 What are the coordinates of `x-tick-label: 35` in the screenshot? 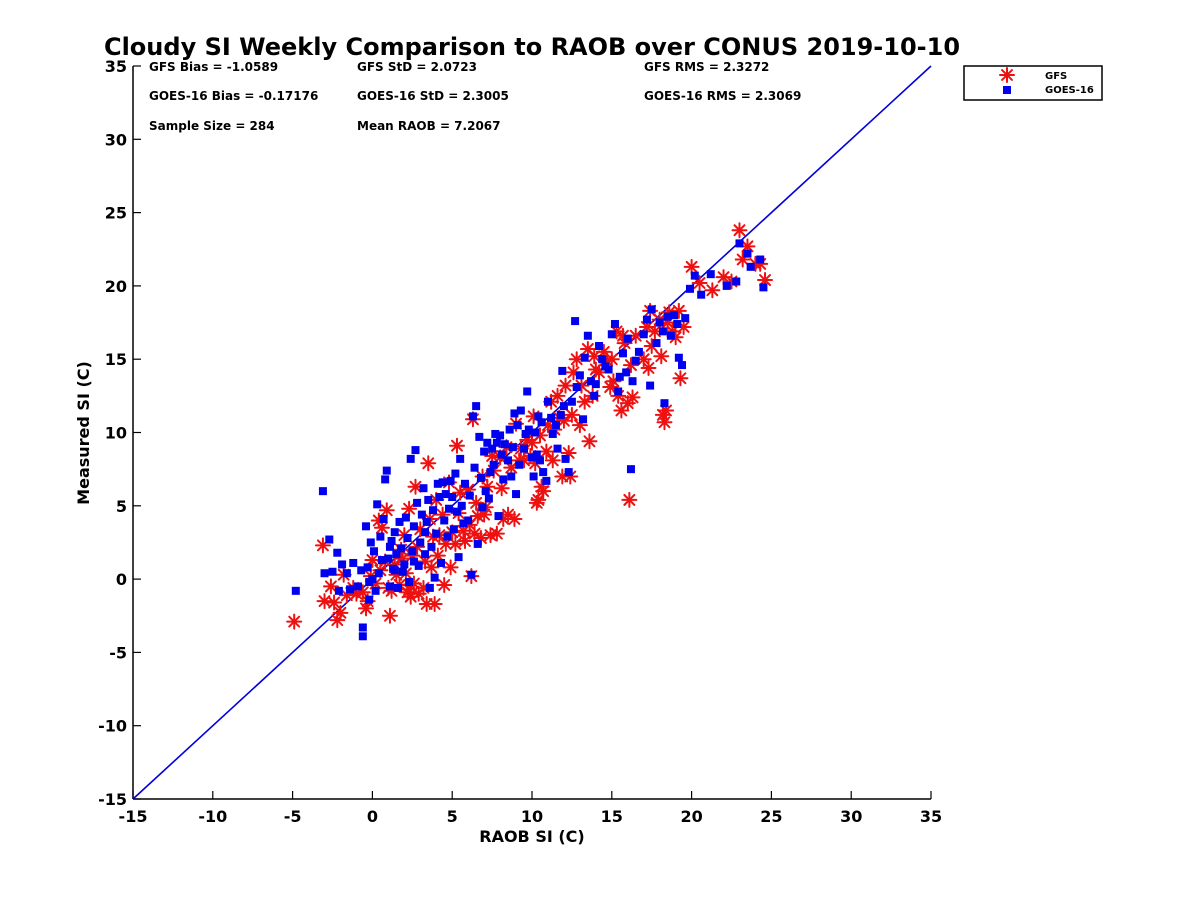 It's located at (931, 816).